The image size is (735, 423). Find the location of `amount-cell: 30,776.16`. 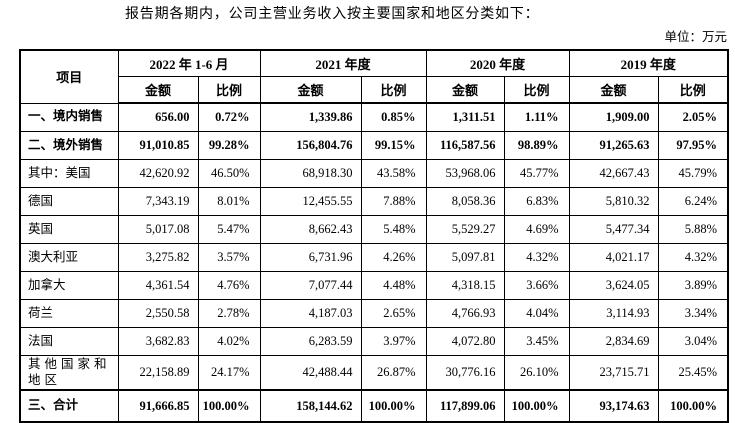

amount-cell: 30,776.16 is located at coordinates (465, 373).